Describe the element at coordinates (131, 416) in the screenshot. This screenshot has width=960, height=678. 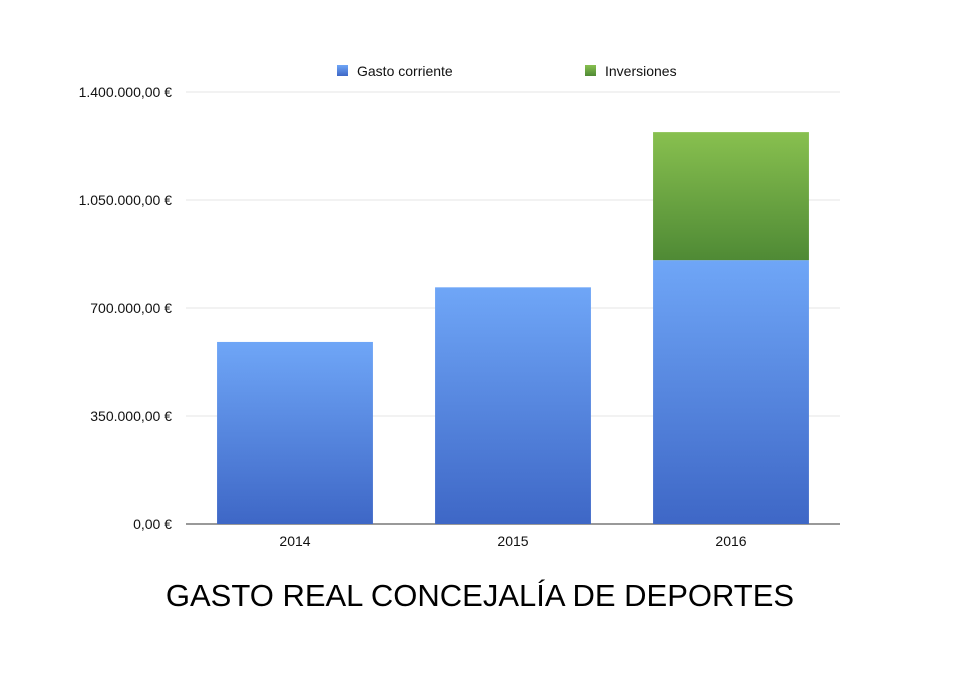
I see `y-tick-label: 350.000,00 €` at that location.